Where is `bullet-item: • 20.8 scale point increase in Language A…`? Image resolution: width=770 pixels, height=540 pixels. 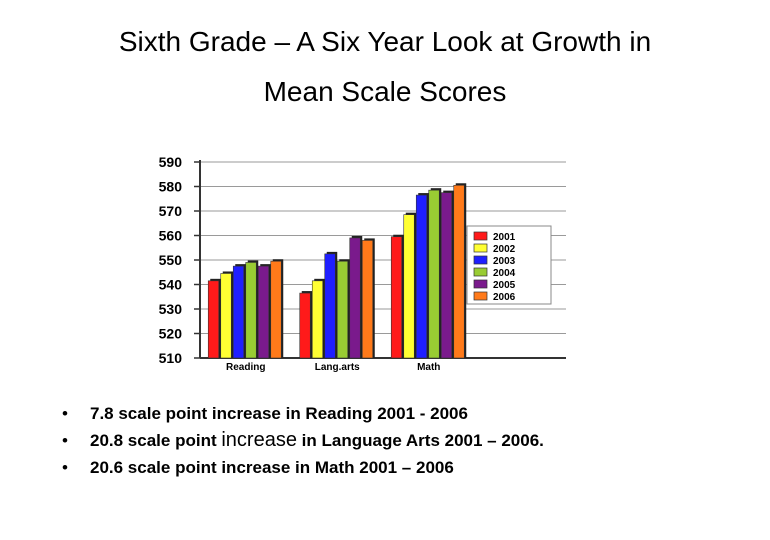 bullet-item: • 20.8 scale point increase in Language A… is located at coordinates (303, 440).